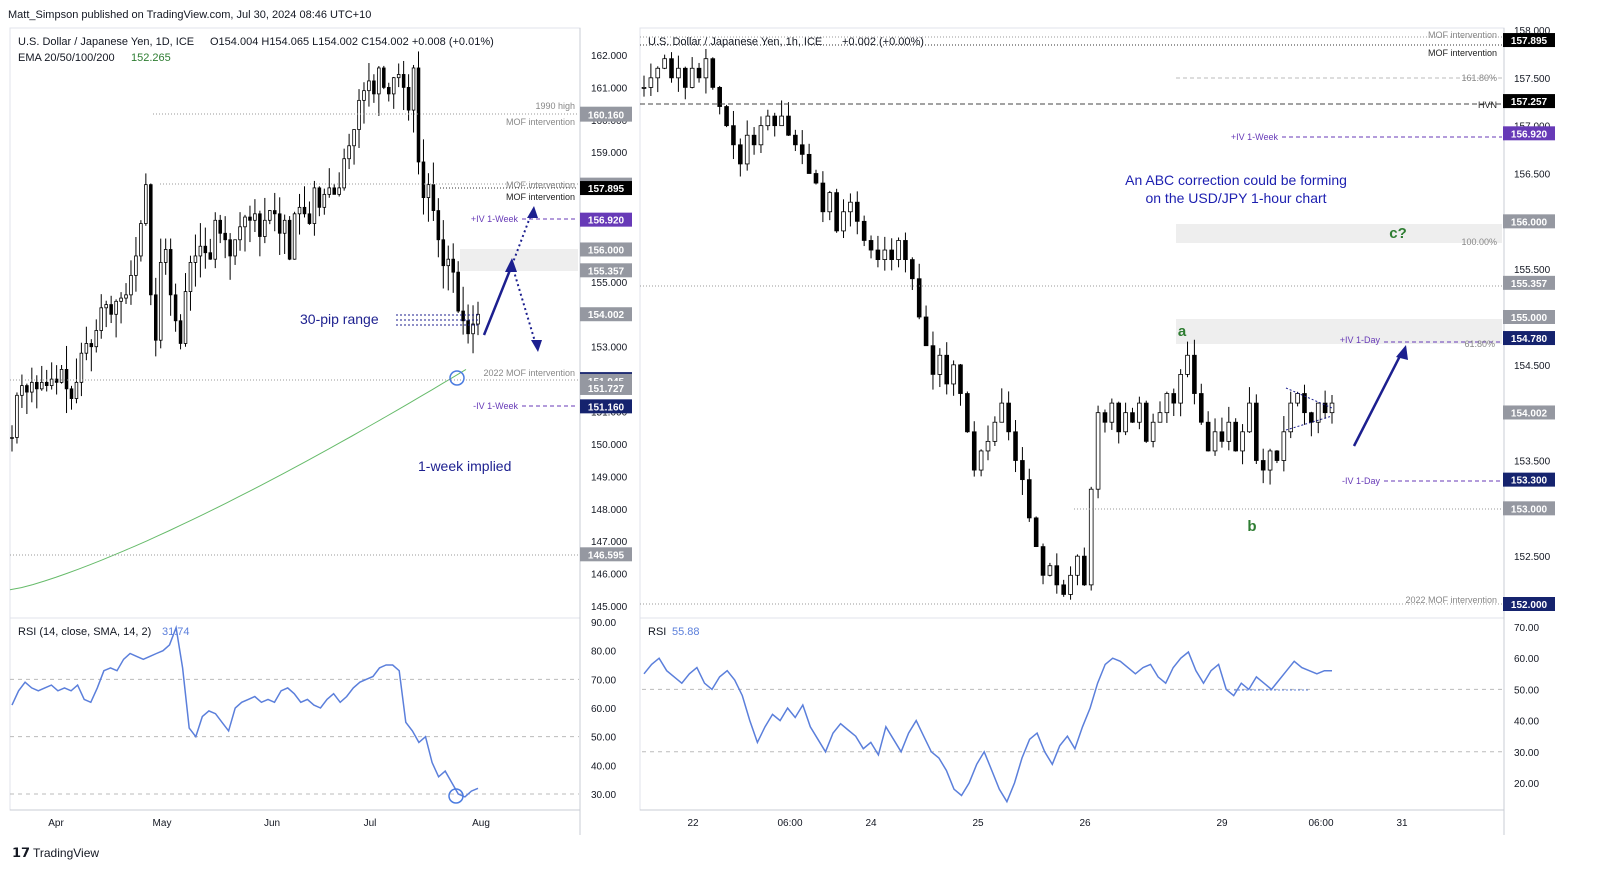  What do you see at coordinates (1309, 398) in the screenshot?
I see `triangle-upper` at bounding box center [1309, 398].